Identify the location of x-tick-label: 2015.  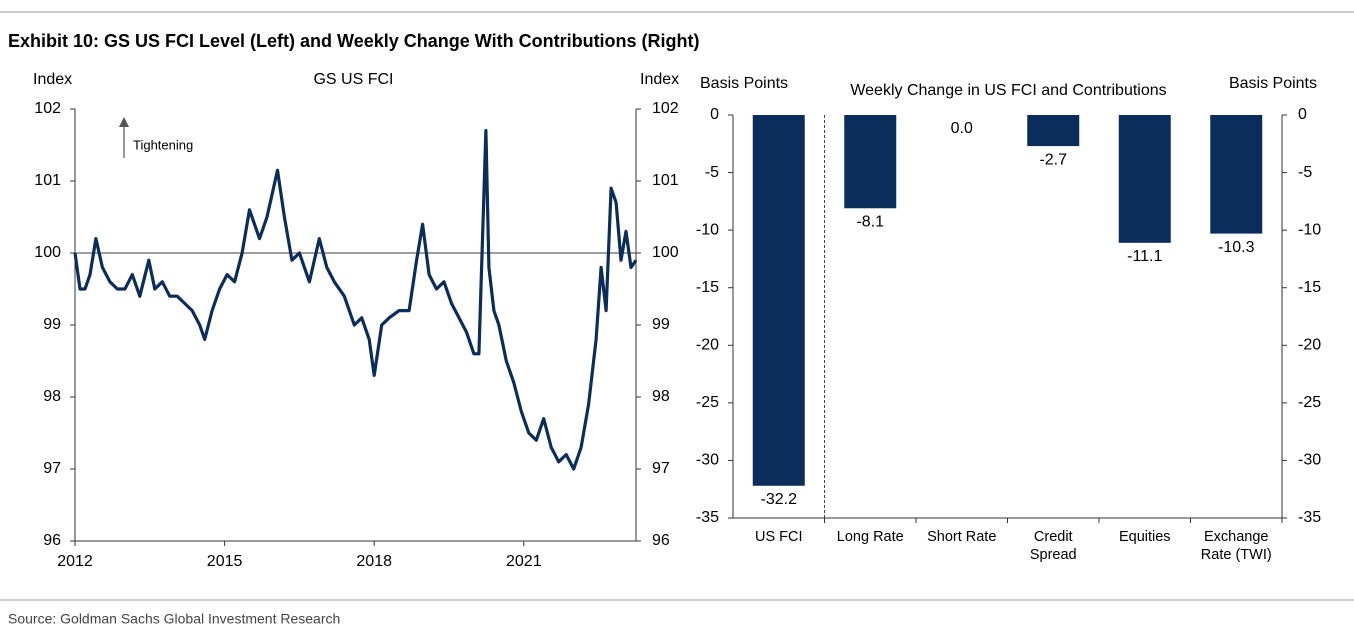
(225, 561).